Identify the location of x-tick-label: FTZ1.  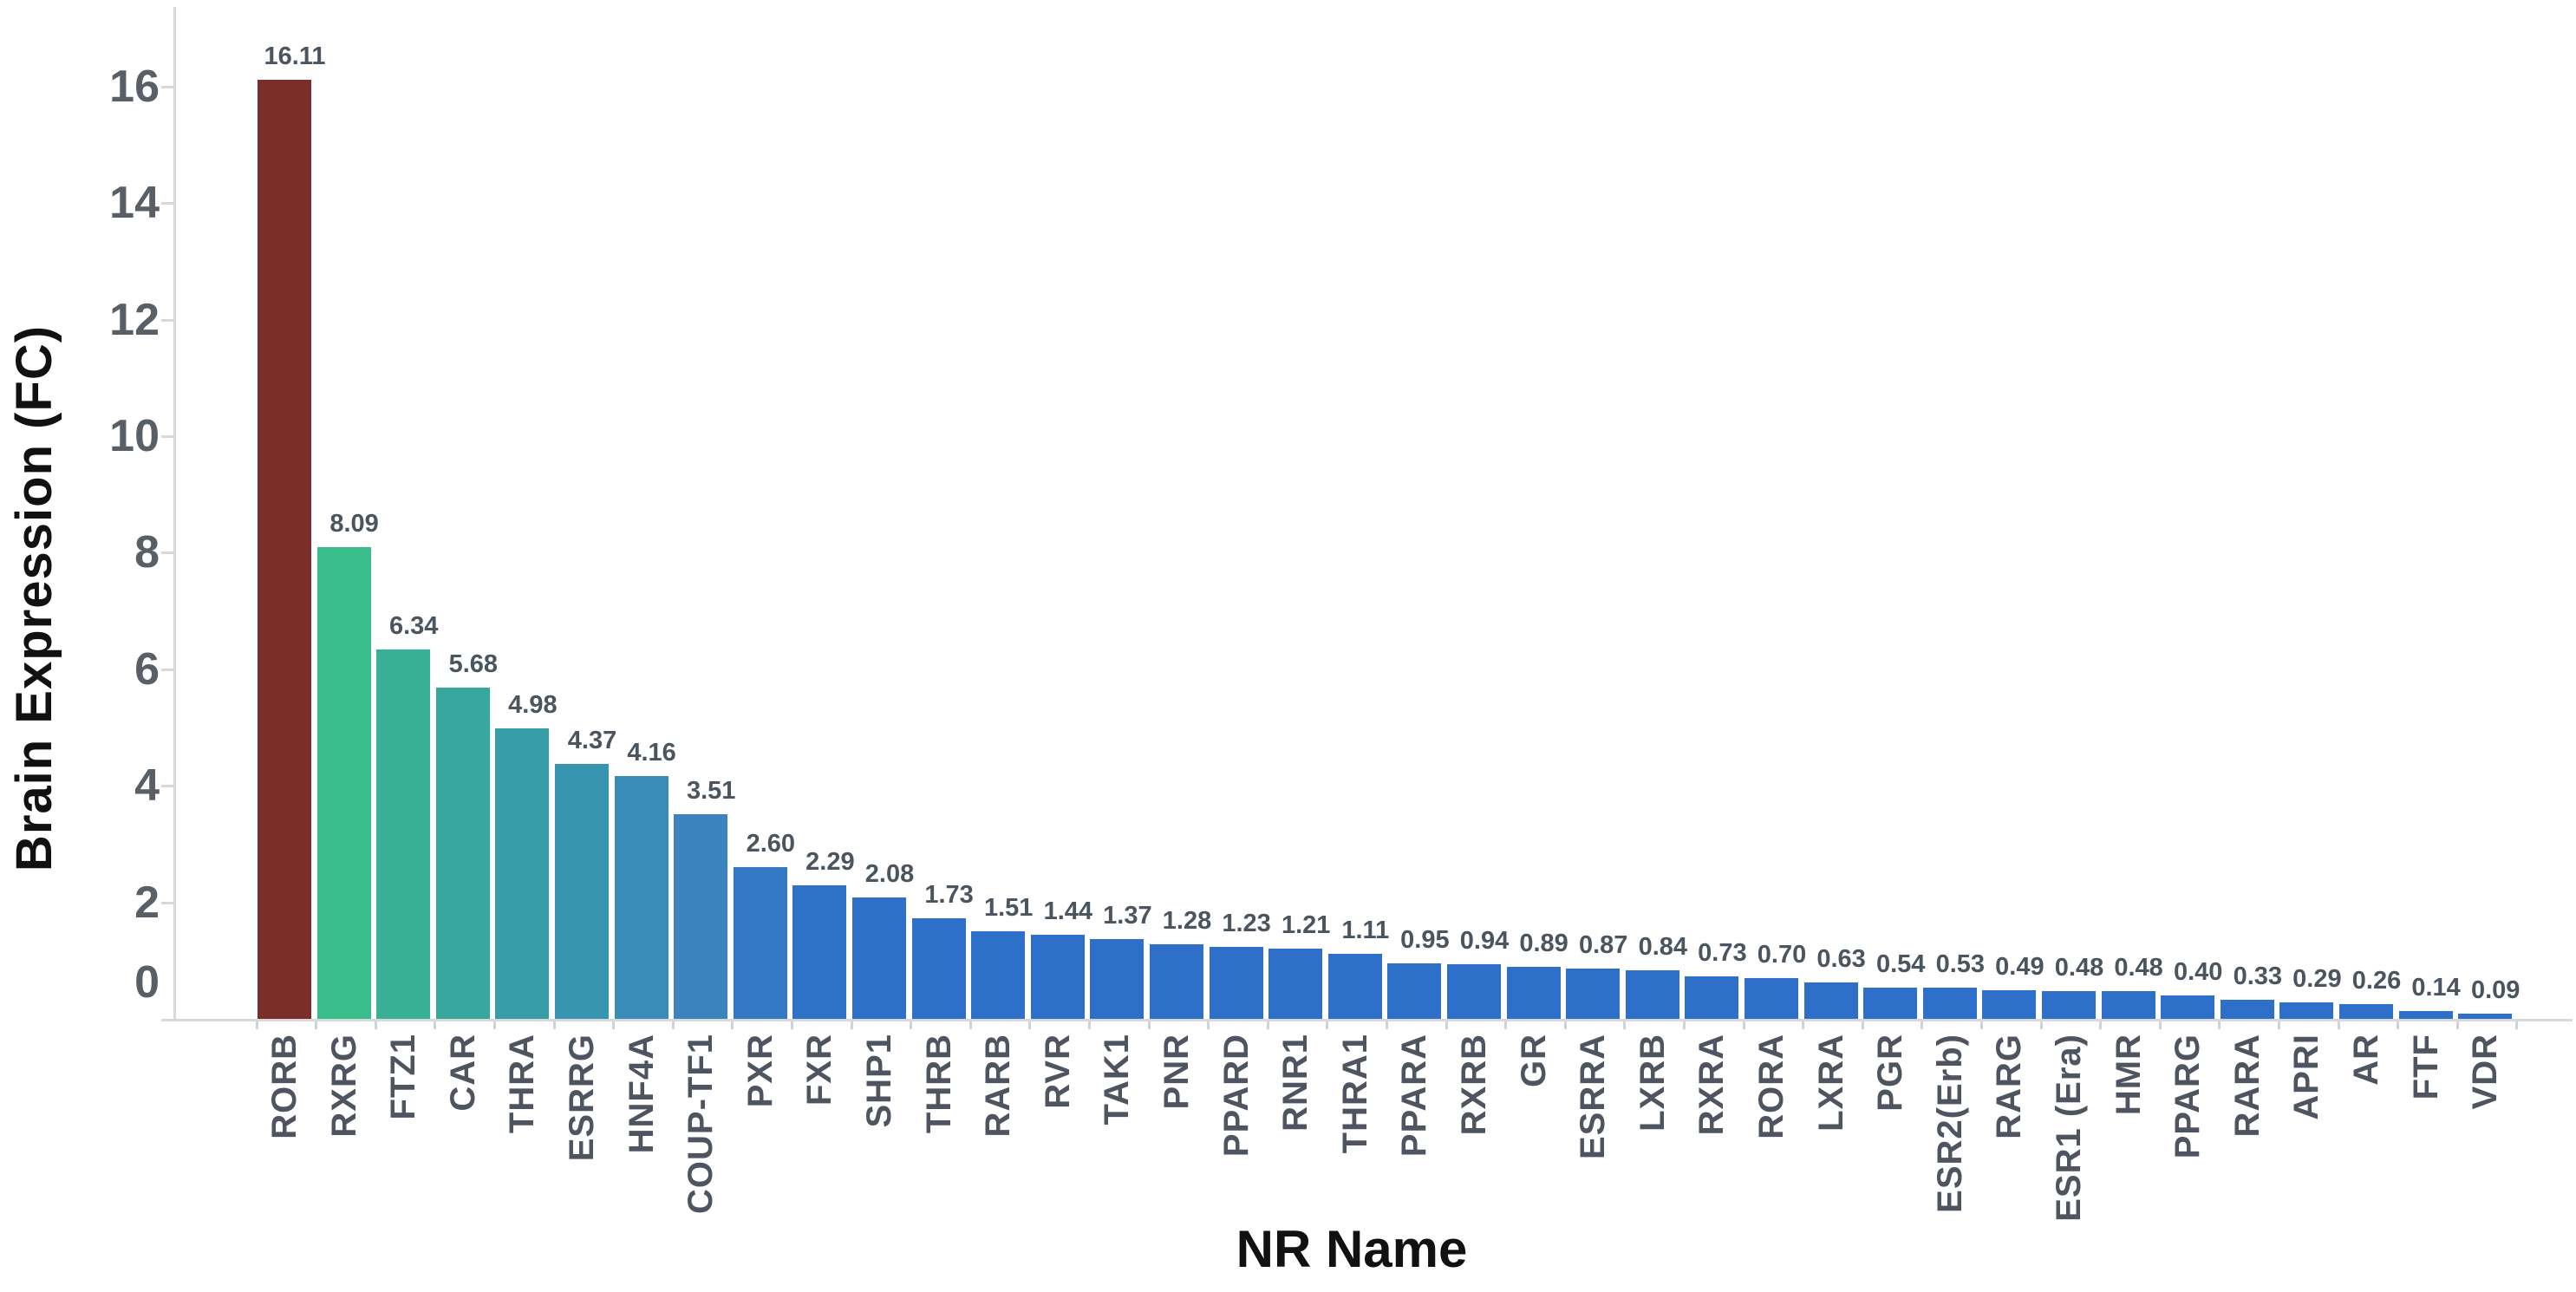
(404, 1077).